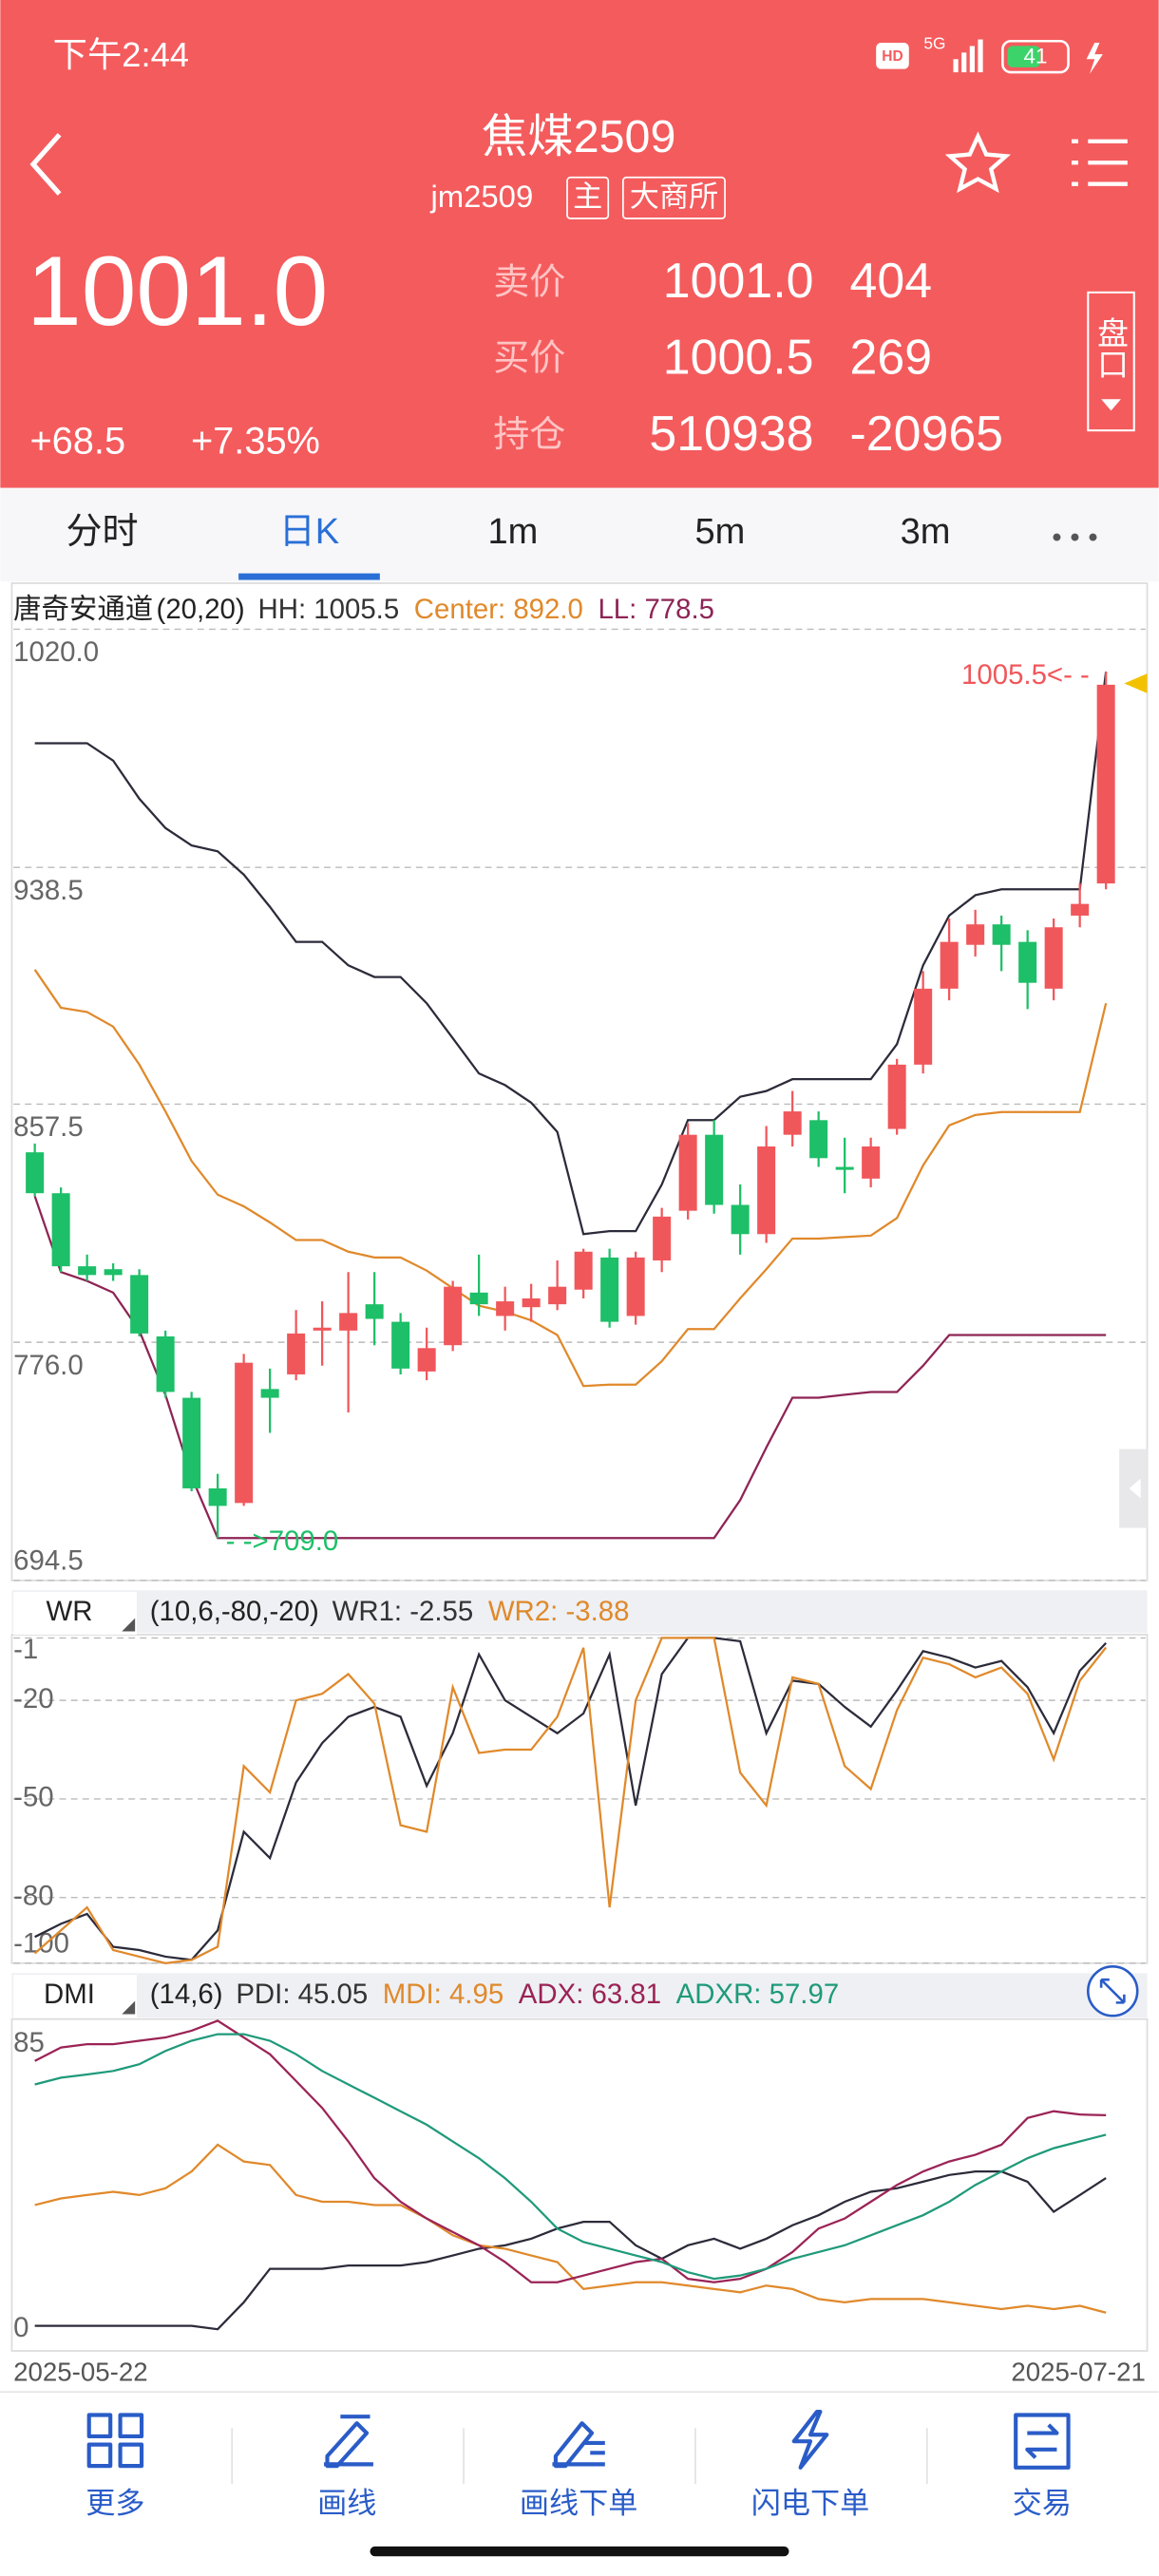  What do you see at coordinates (48, 1561) in the screenshot?
I see `y-tick-label: 694.5` at bounding box center [48, 1561].